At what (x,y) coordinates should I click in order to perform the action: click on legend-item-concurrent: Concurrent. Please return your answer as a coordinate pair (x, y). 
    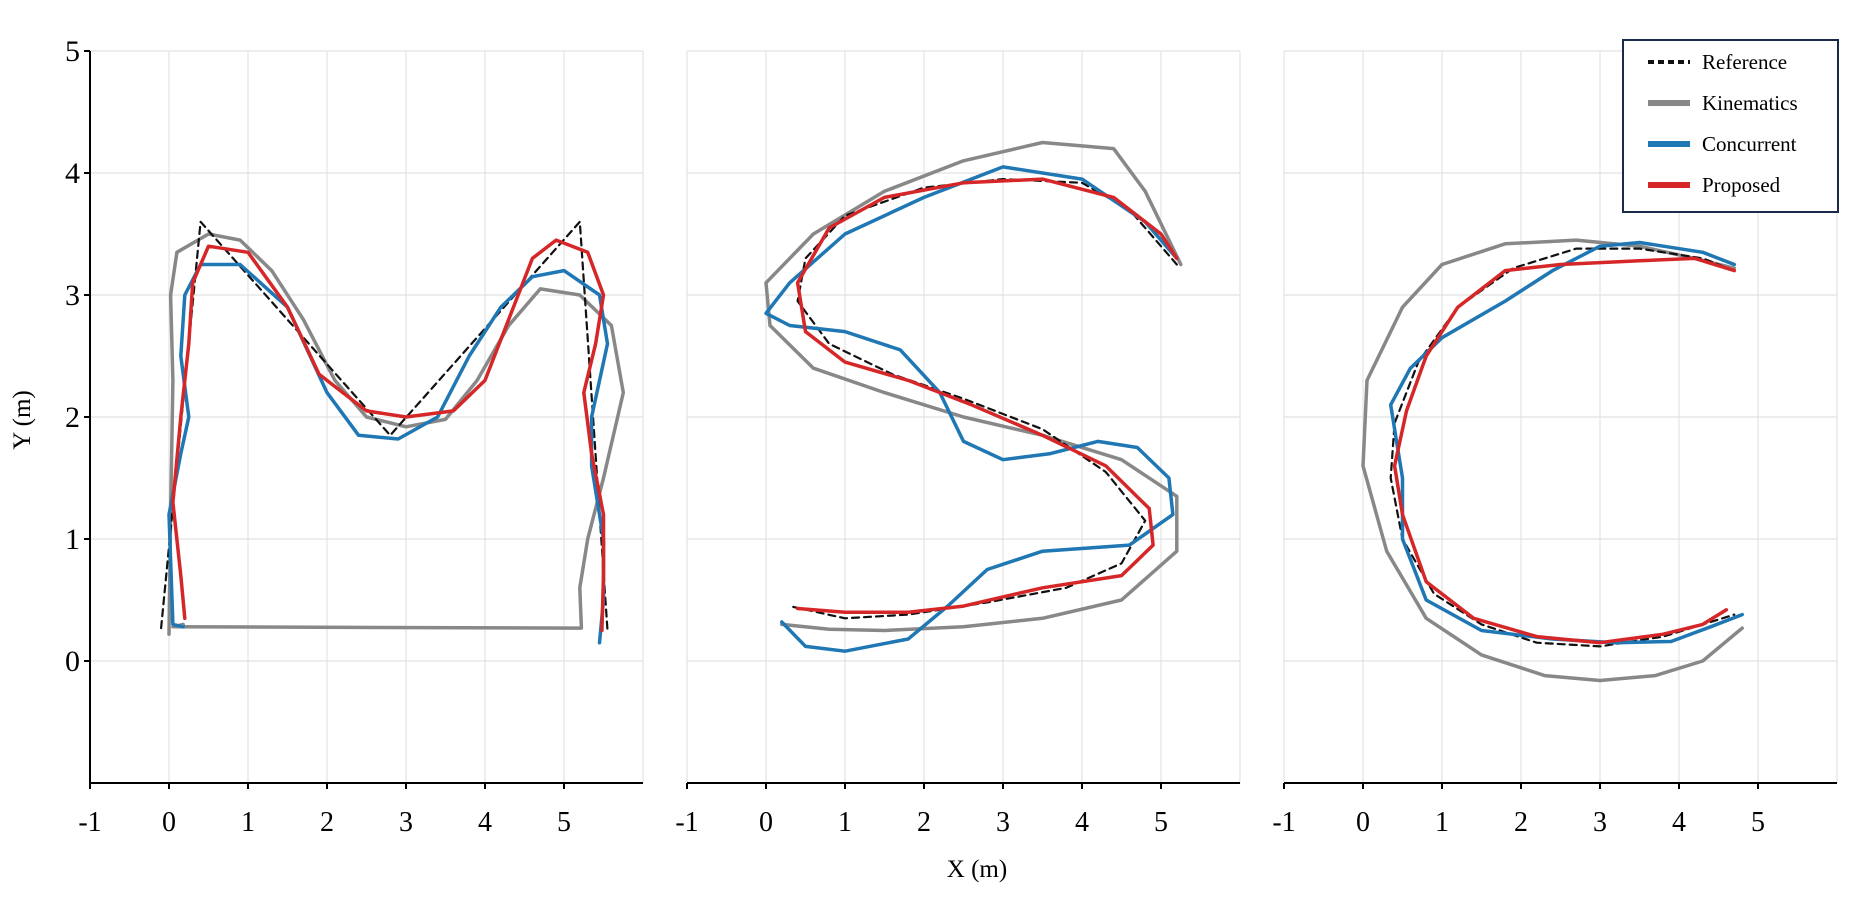
    Looking at the image, I should click on (1722, 144).